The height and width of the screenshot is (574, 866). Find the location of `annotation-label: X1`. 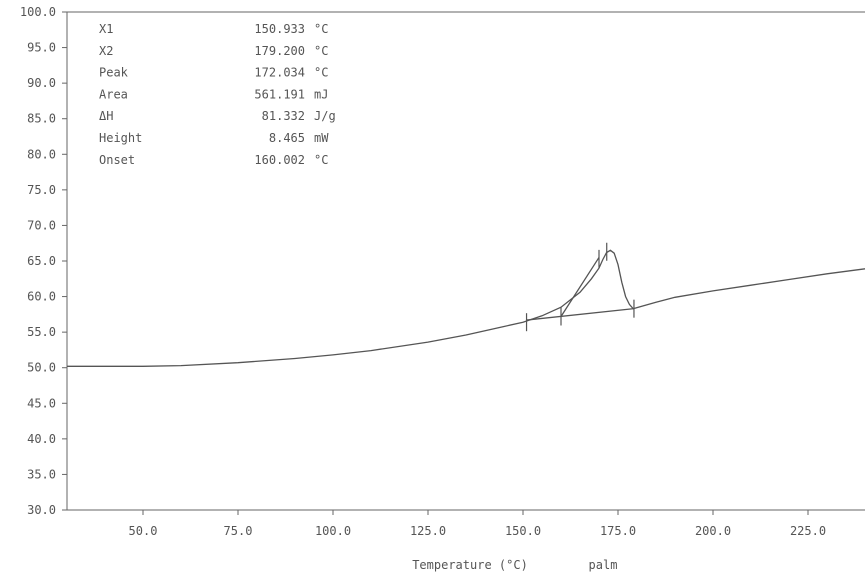

annotation-label: X1 is located at coordinates (106, 29).